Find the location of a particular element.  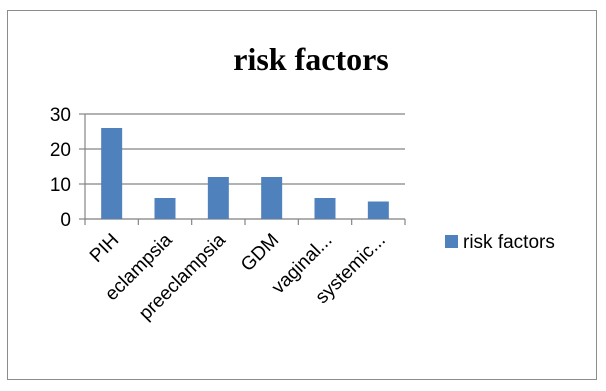

bars is located at coordinates (245, 173).